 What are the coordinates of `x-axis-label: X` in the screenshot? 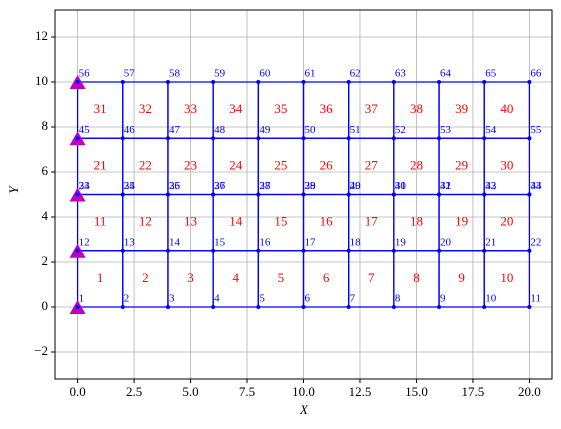 It's located at (304, 409).